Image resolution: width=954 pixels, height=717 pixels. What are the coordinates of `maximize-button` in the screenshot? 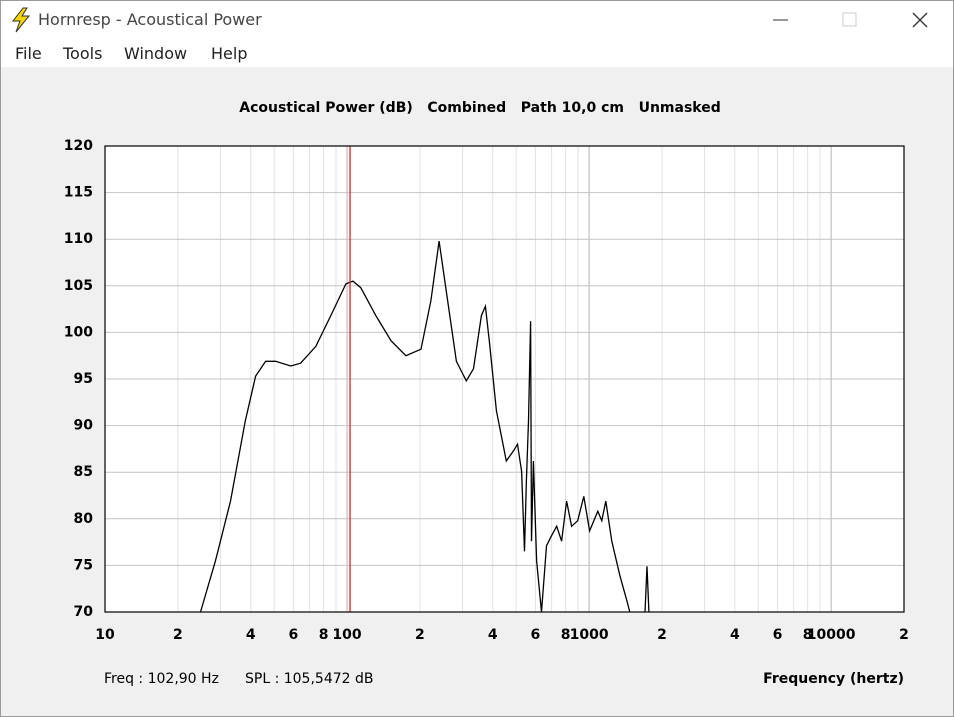 It's located at (849, 19).